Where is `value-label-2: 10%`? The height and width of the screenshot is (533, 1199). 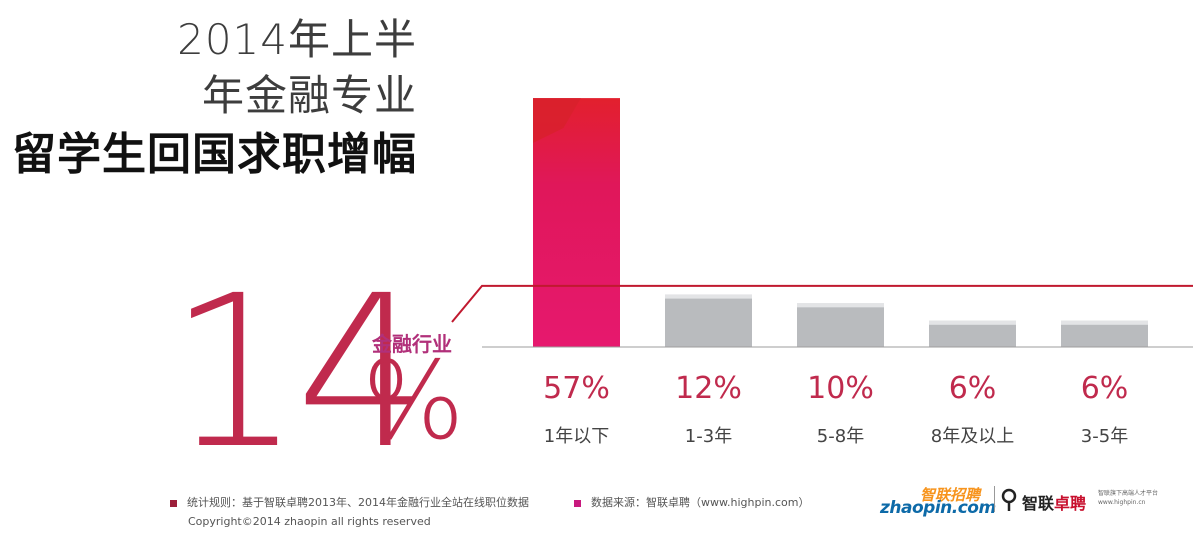
value-label-2: 10% is located at coordinates (840, 388).